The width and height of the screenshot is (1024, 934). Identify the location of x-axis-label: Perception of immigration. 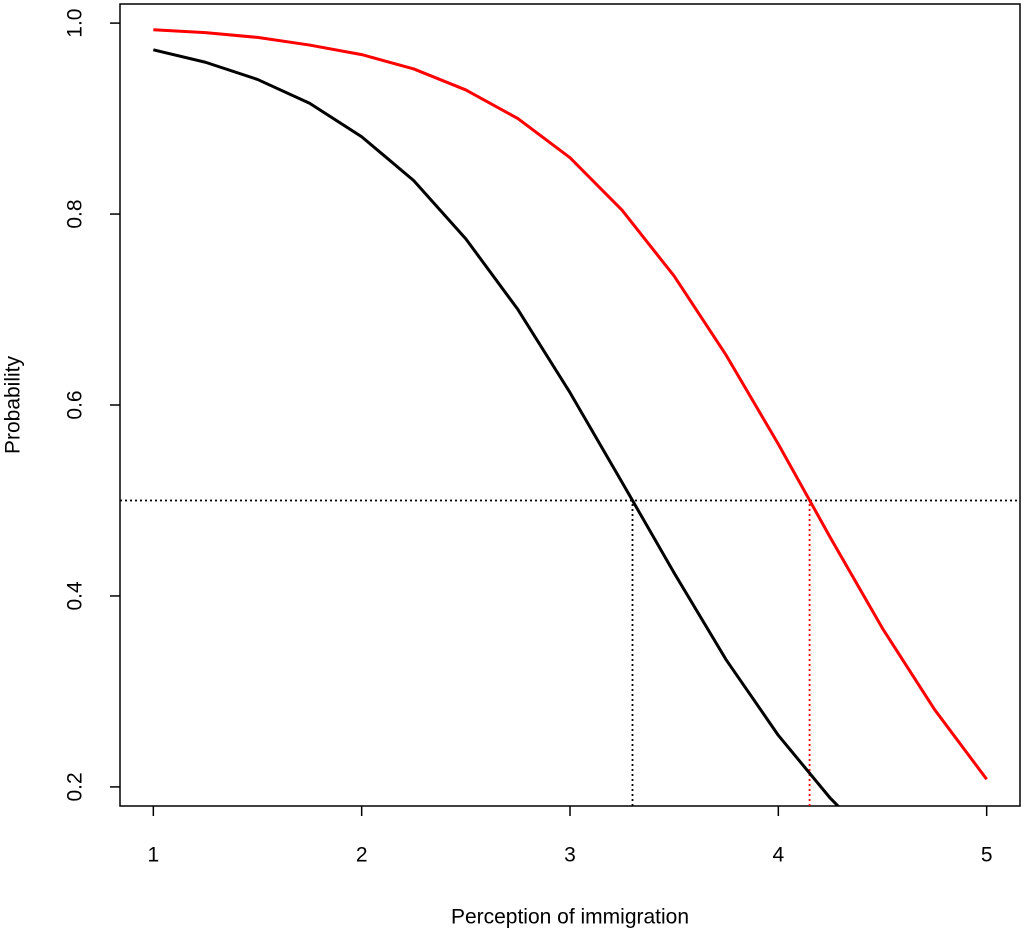
(570, 917).